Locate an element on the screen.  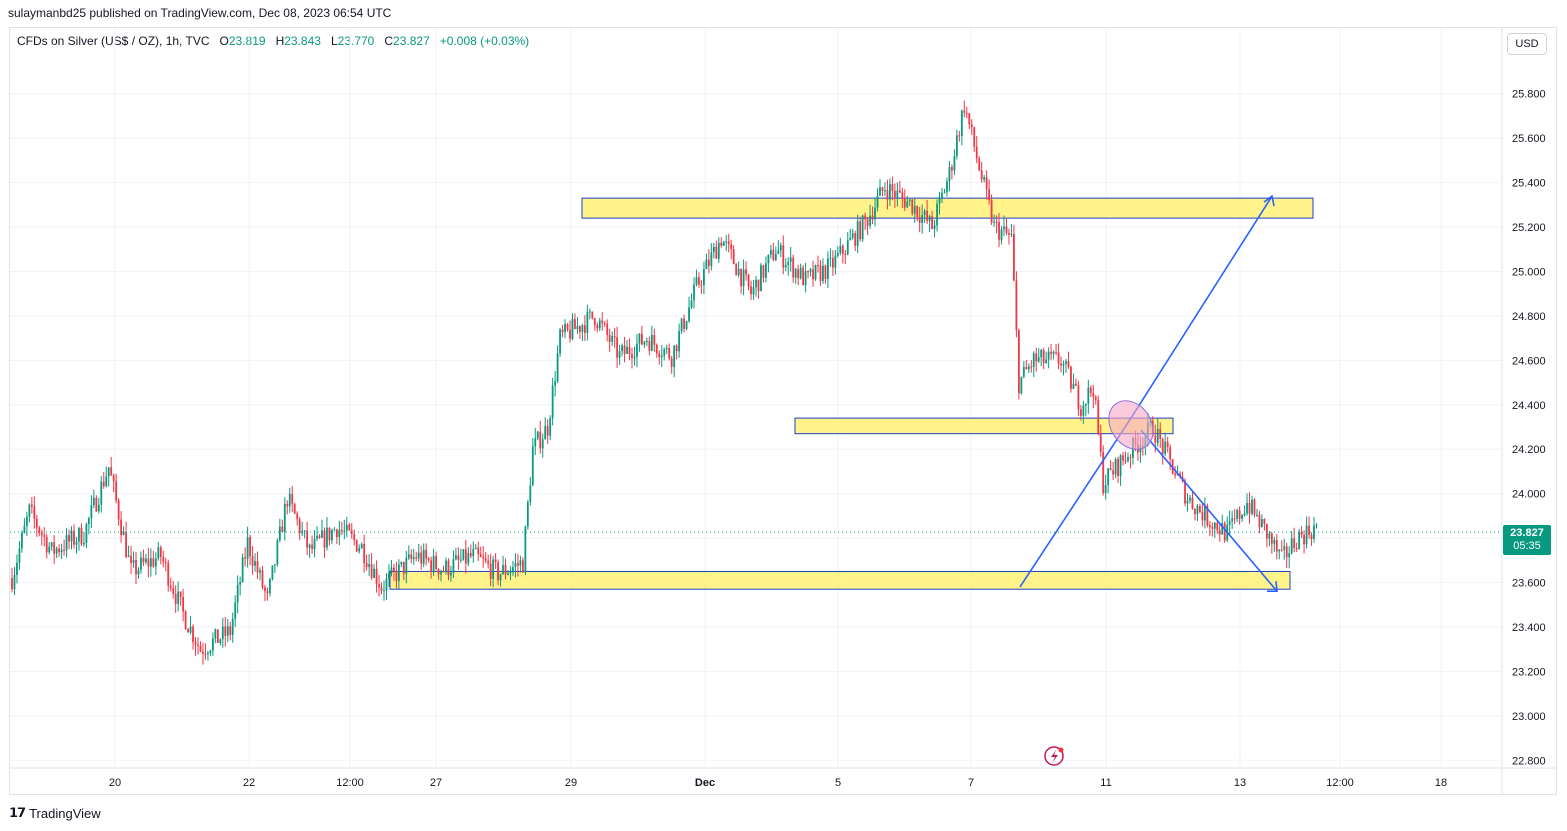
y-tick-label: 25.000 is located at coordinates (1529, 272).